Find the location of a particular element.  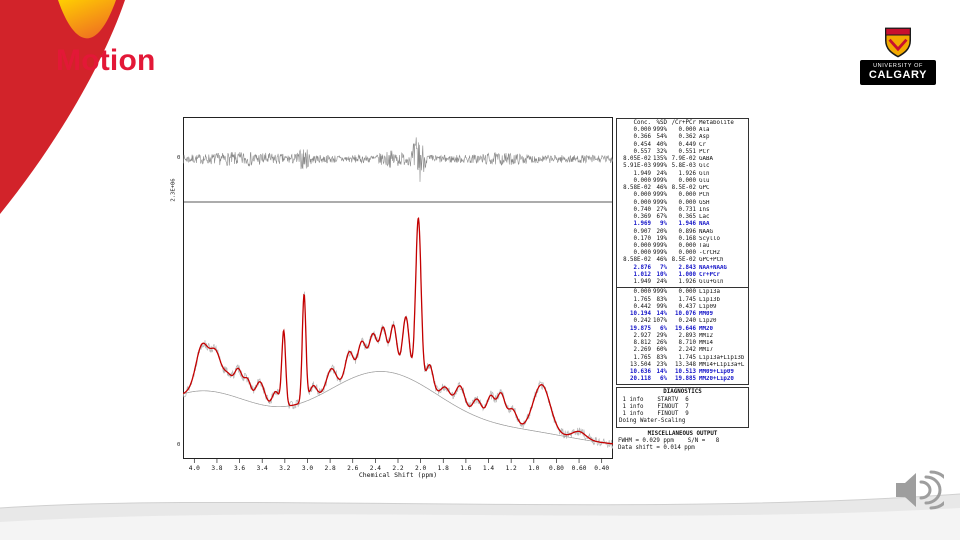

metabolite-row: 1.012 10% 1.000 Cr+PCr is located at coordinates (676, 274).